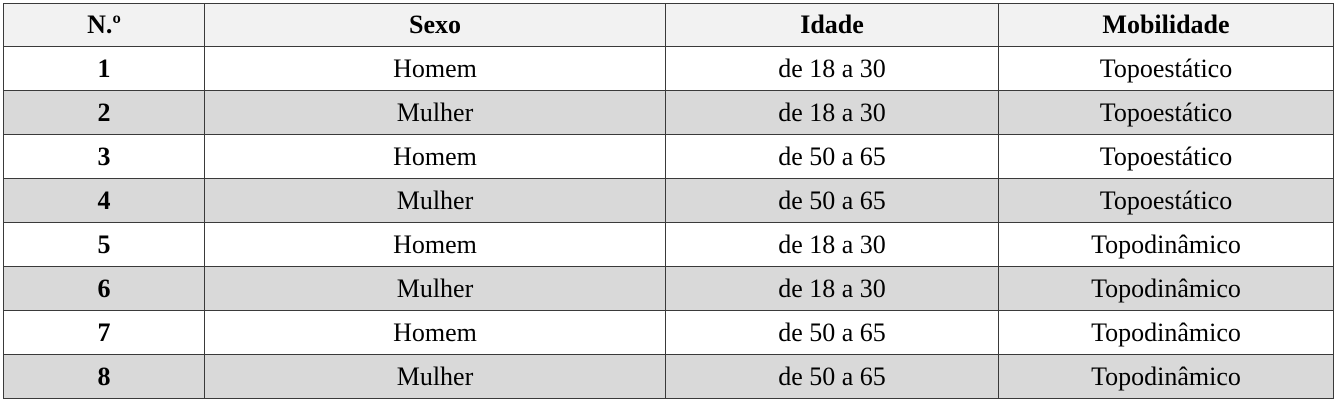  Describe the element at coordinates (104, 156) in the screenshot. I see `cell-number: 3` at that location.